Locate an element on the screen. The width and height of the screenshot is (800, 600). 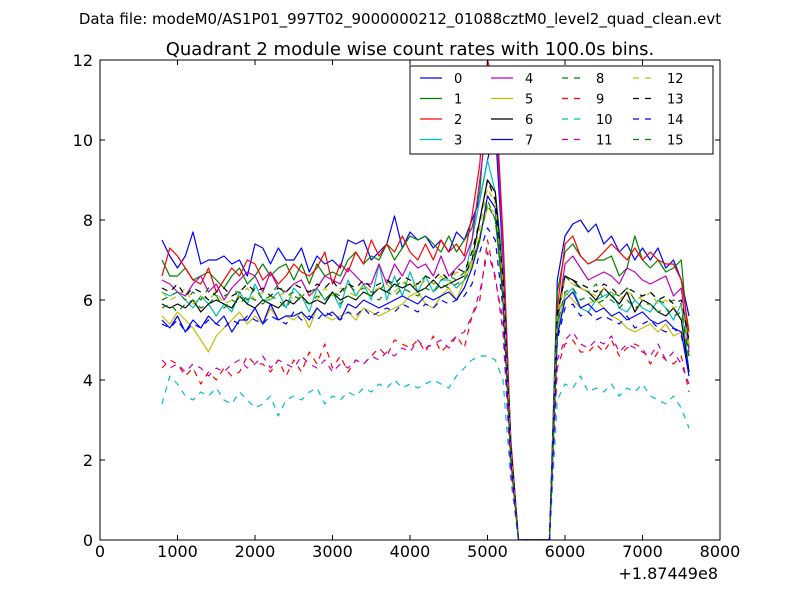
legend-label-10: 10 is located at coordinates (604, 120).